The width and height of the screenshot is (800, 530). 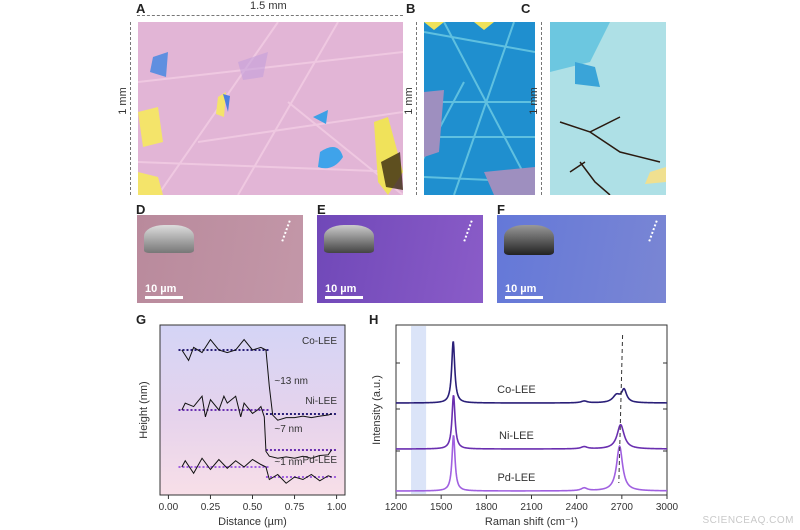 What do you see at coordinates (501, 209) in the screenshot?
I see `panel-label-f: F` at bounding box center [501, 209].